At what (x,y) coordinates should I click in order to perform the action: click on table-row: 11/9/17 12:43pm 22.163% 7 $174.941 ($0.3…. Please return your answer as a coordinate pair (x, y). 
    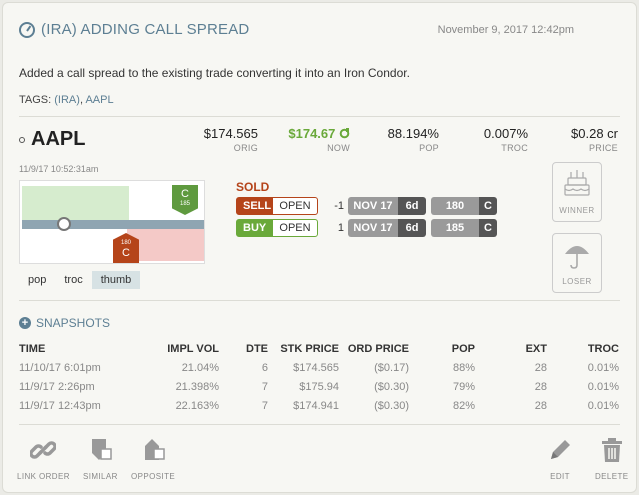
    Looking at the image, I should click on (321, 409).